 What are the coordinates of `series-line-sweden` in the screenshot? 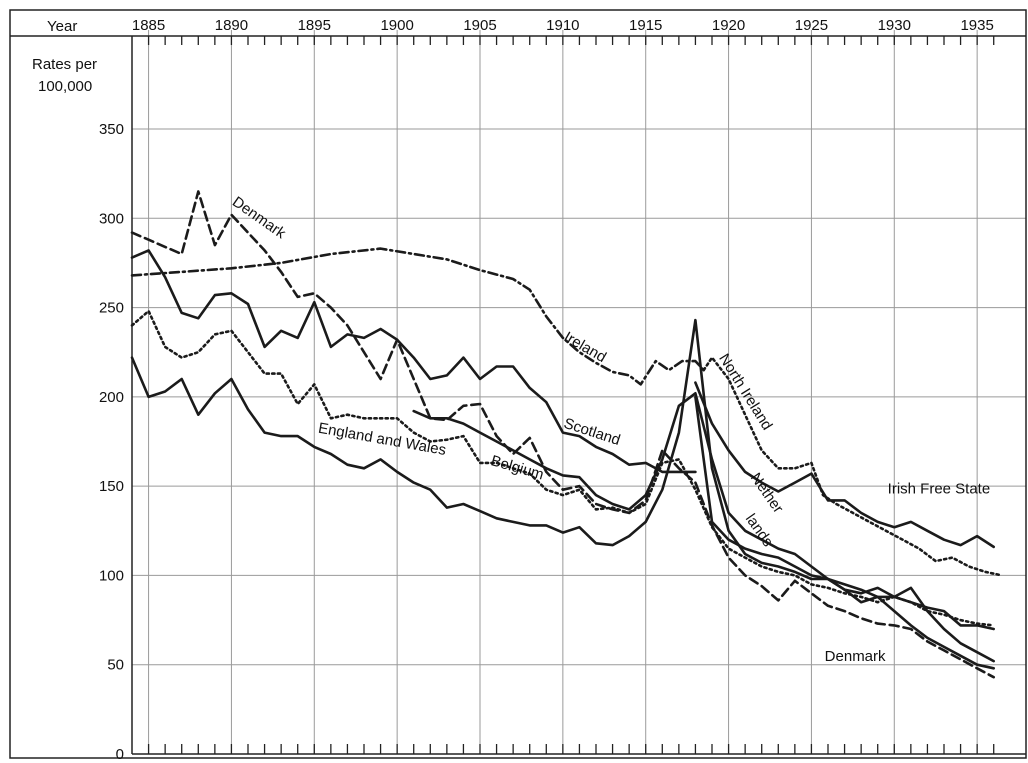 It's located at (844, 529).